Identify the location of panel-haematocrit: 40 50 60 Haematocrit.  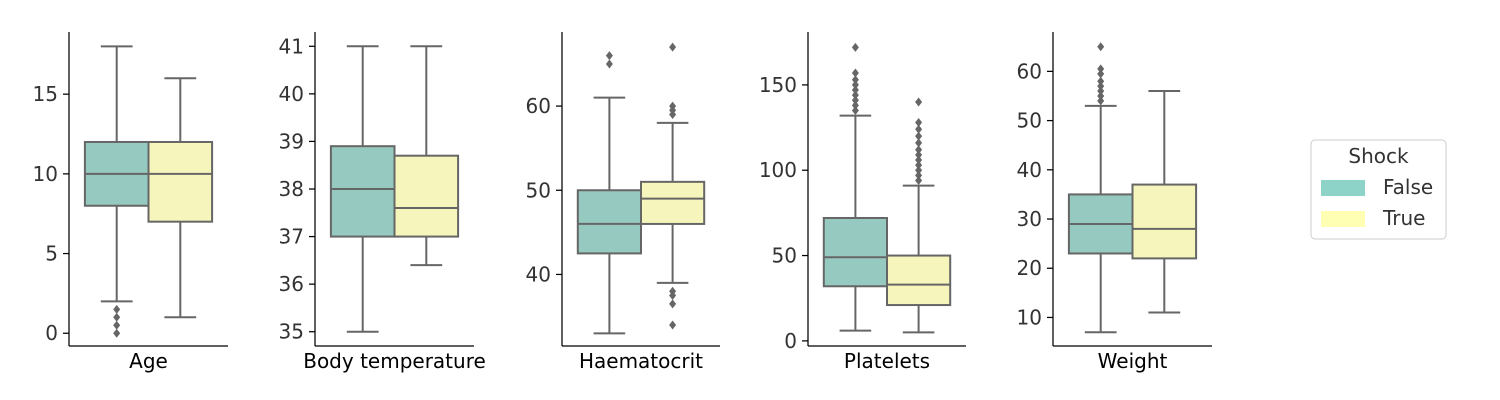
(623, 202).